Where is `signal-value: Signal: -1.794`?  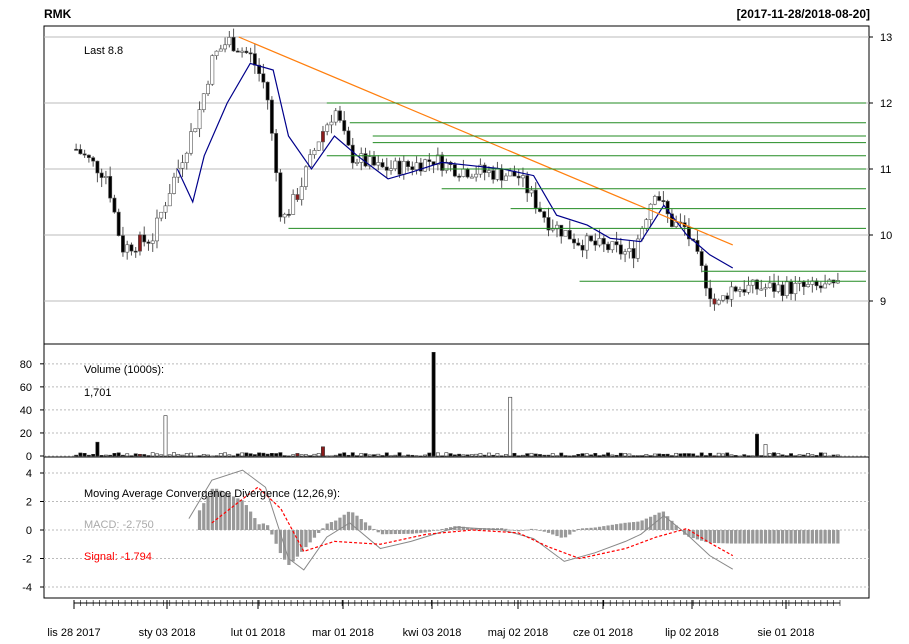
signal-value: Signal: -1.794 is located at coordinates (118, 557).